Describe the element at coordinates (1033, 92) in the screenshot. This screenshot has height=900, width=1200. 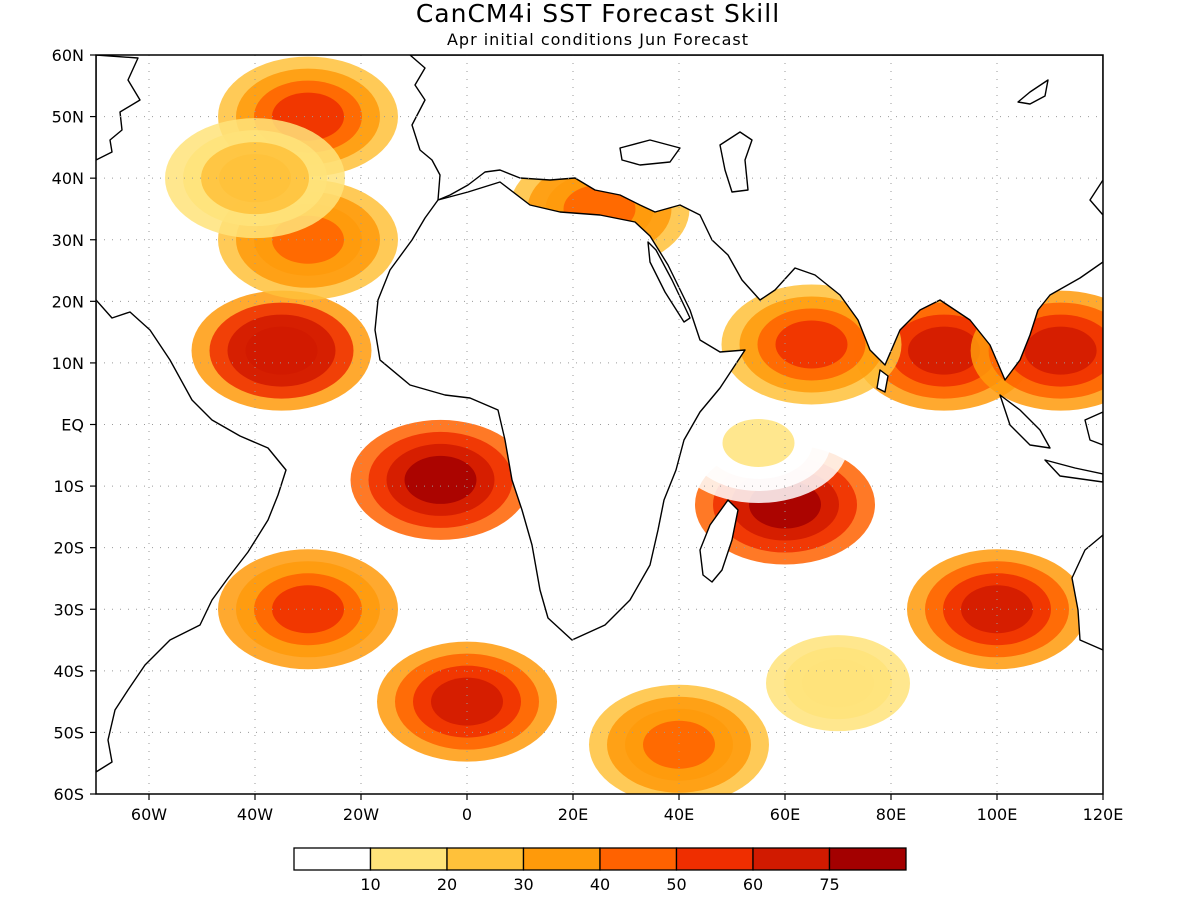
I see `iceland-landmass` at that location.